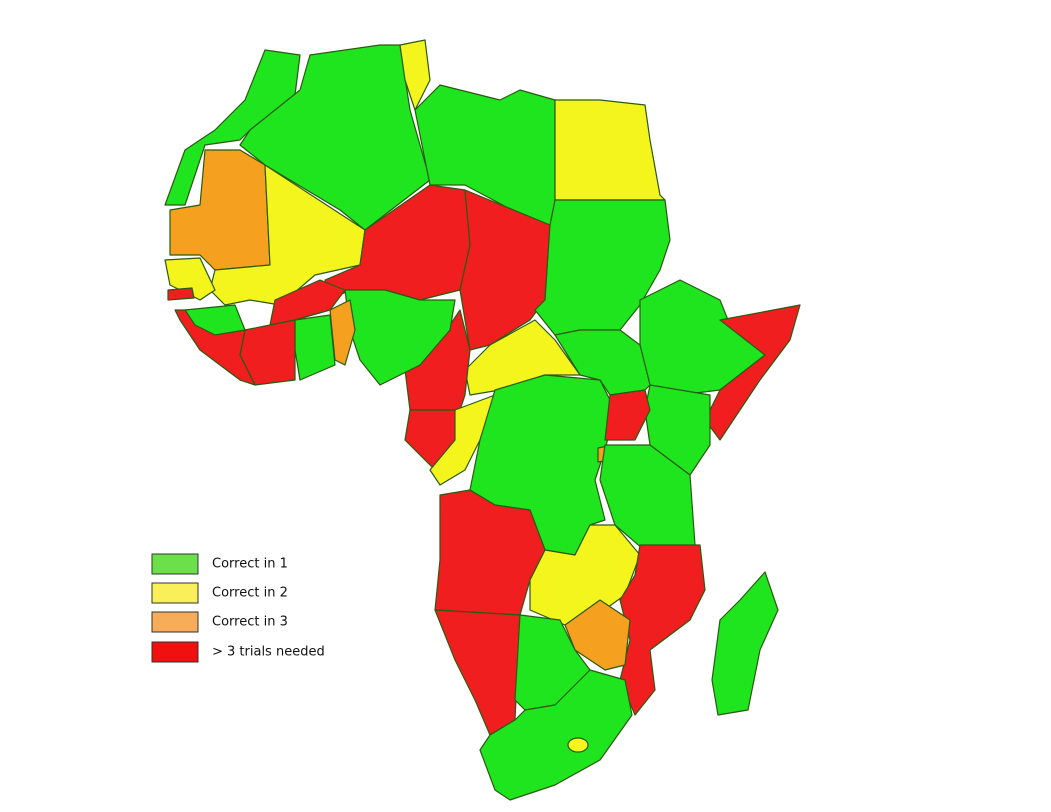  I want to click on legend-label: Correct in 2, so click(250, 593).